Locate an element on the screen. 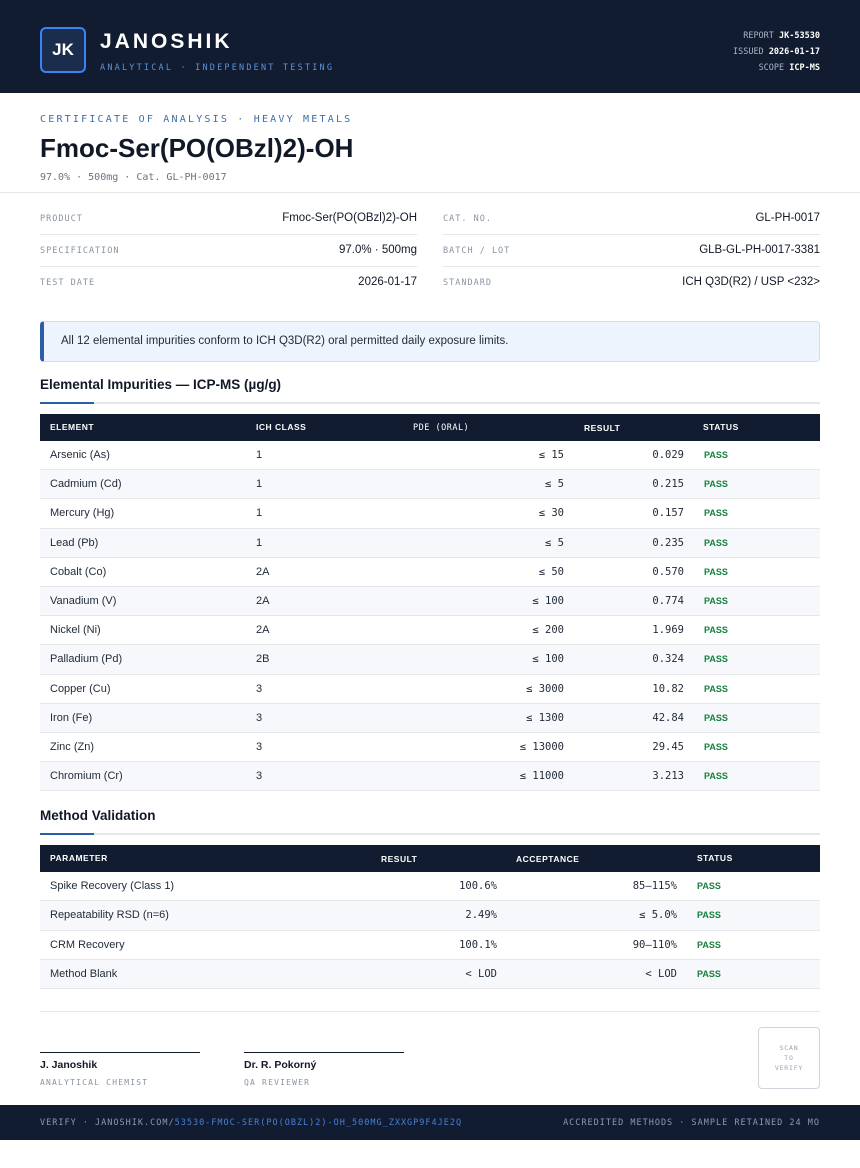  brand-tagline: ANALYTICAL · INDEPENDENT TESTING is located at coordinates (217, 68).